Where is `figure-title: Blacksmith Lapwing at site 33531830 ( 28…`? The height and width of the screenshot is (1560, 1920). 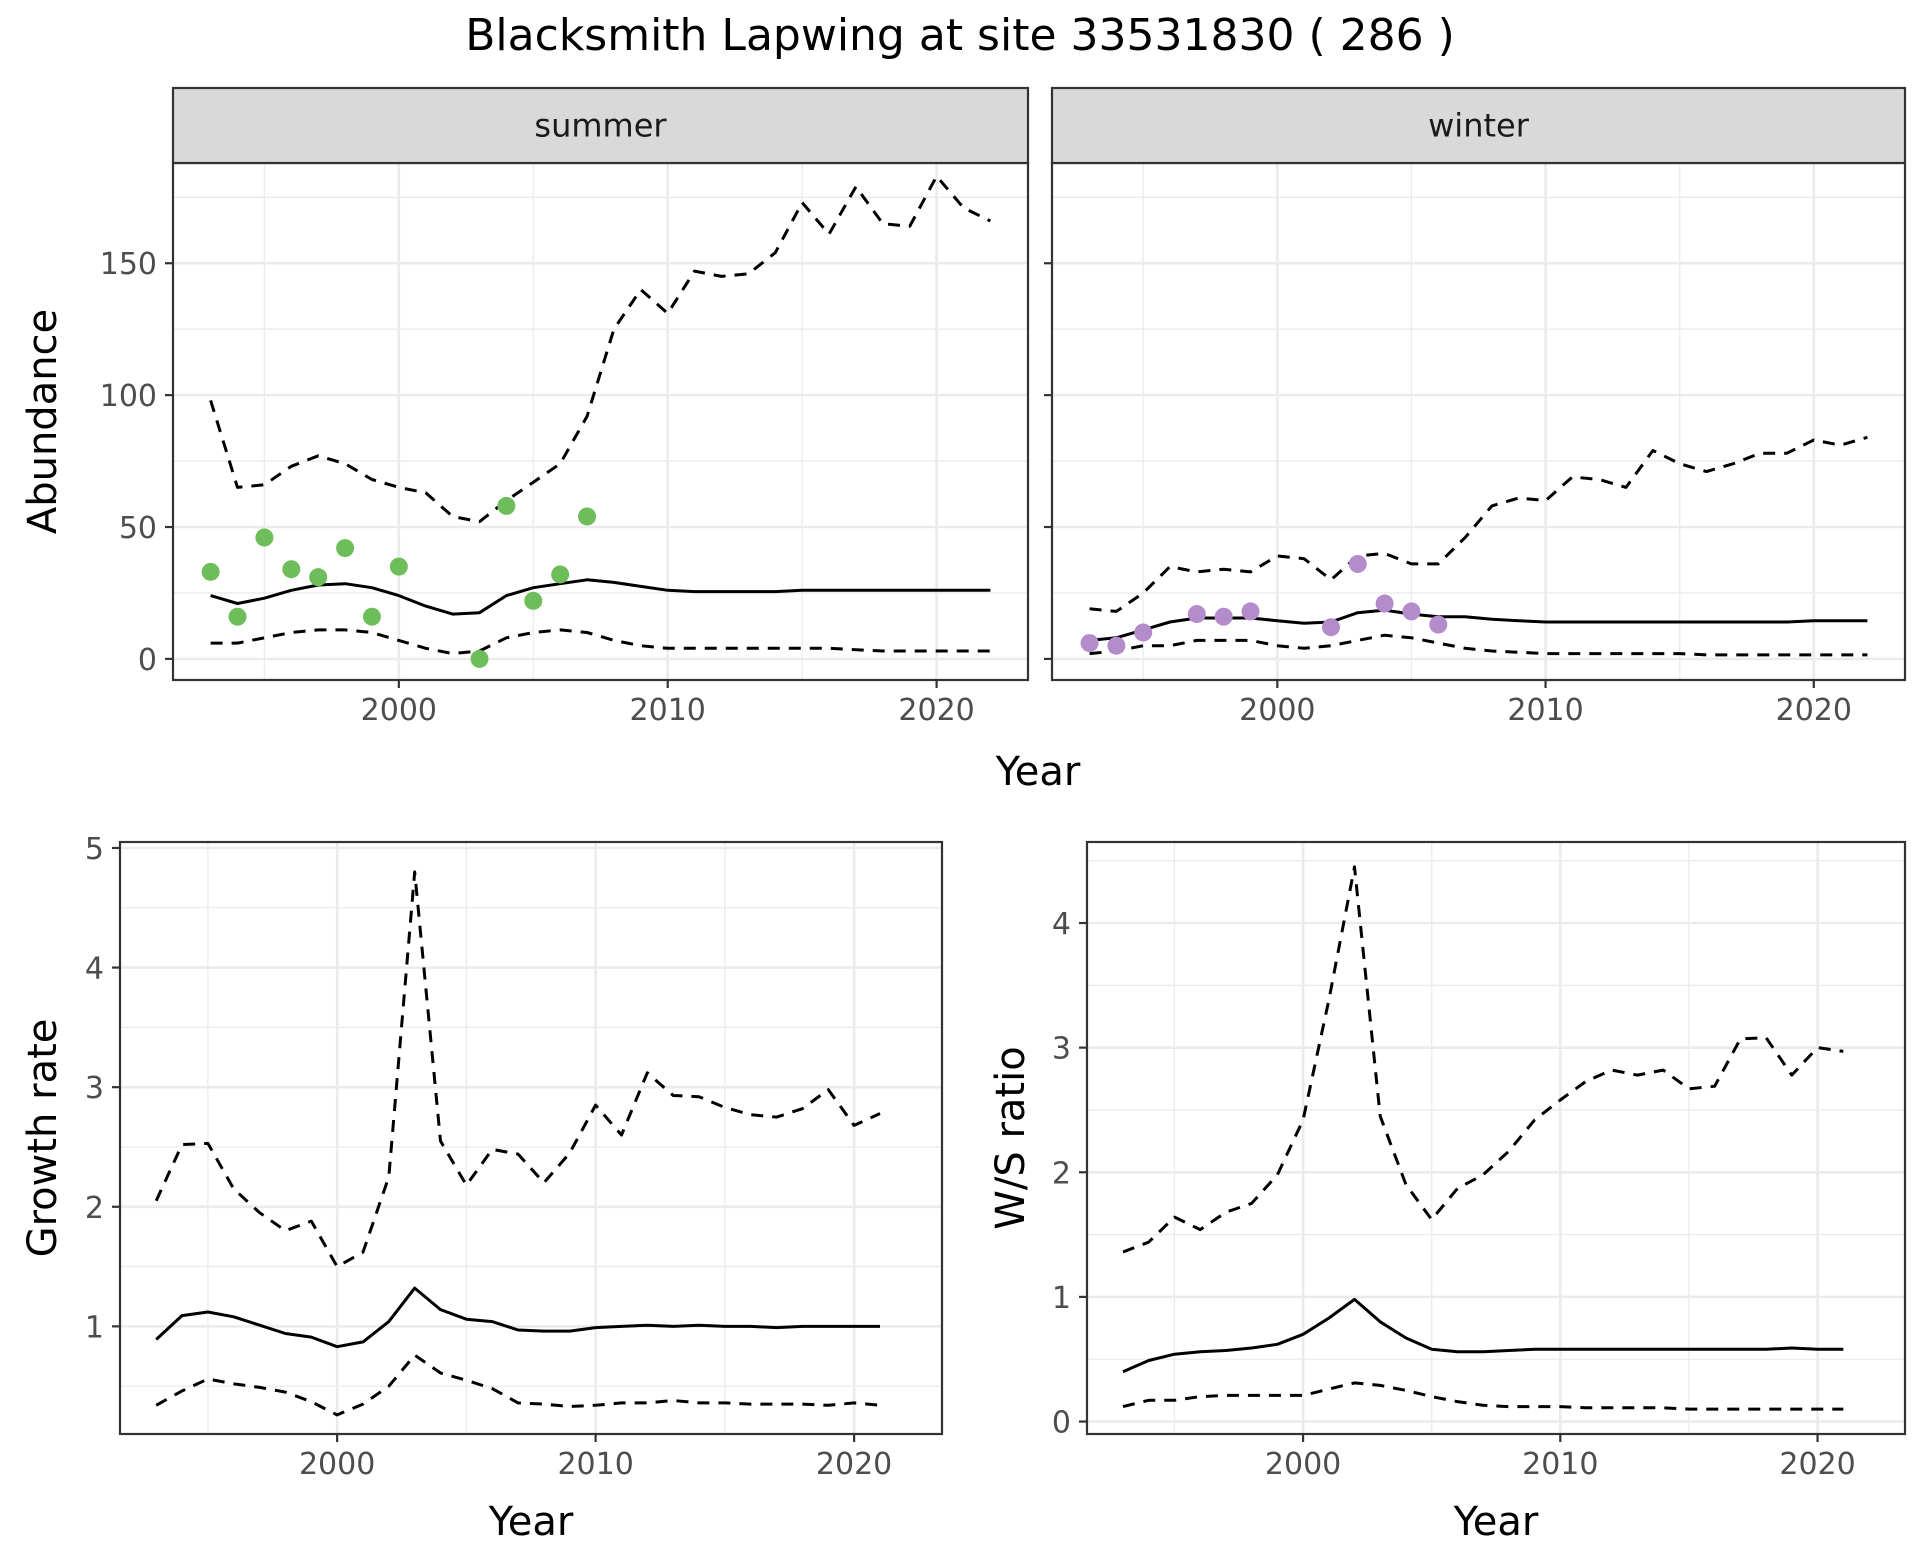 figure-title: Blacksmith Lapwing at site 33531830 ( 28… is located at coordinates (959, 35).